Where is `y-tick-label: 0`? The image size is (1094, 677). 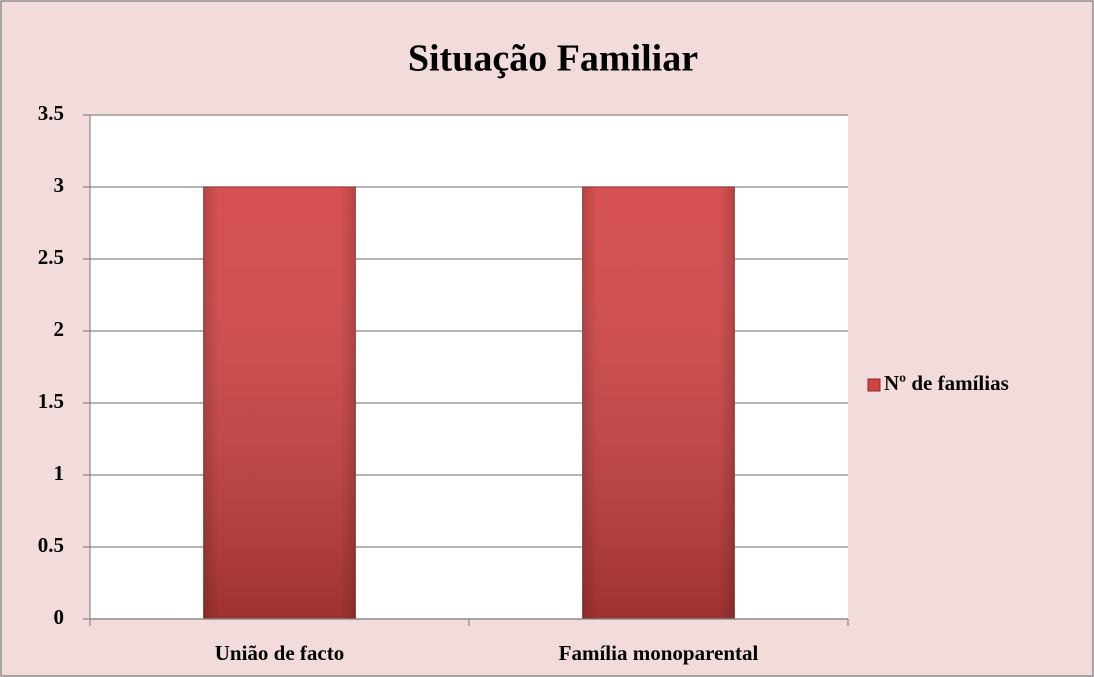
y-tick-label: 0 is located at coordinates (59, 617).